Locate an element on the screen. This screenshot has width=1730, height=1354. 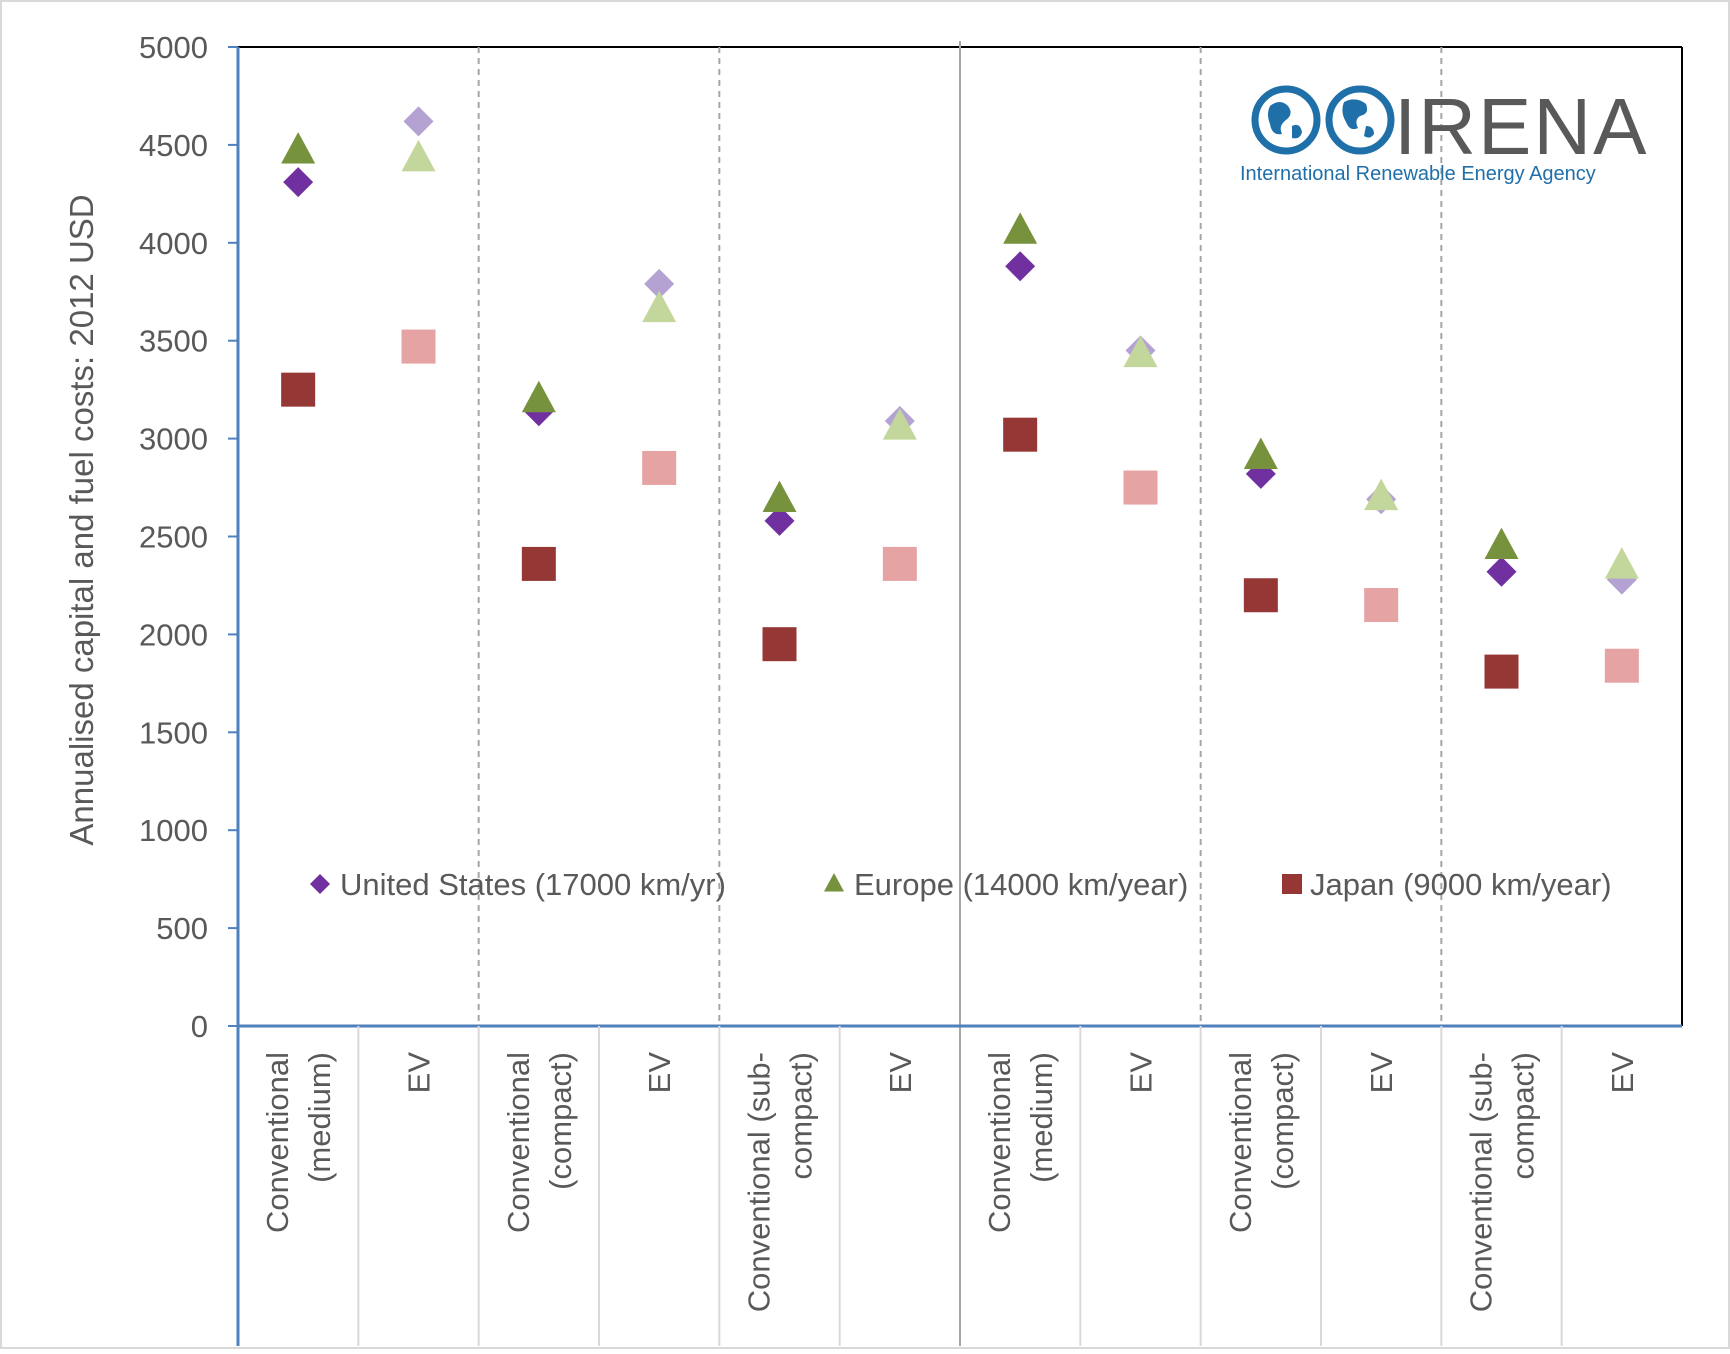
y-tick-label: 3000 is located at coordinates (173, 439).